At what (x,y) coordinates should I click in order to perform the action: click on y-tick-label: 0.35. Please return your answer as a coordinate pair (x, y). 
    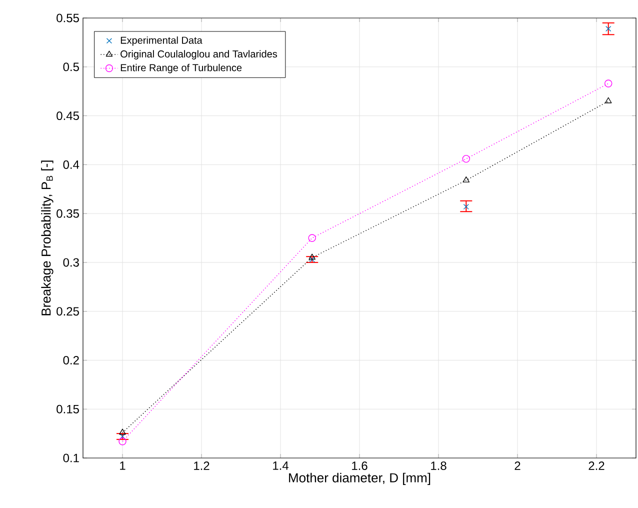
    Looking at the image, I should click on (67, 213).